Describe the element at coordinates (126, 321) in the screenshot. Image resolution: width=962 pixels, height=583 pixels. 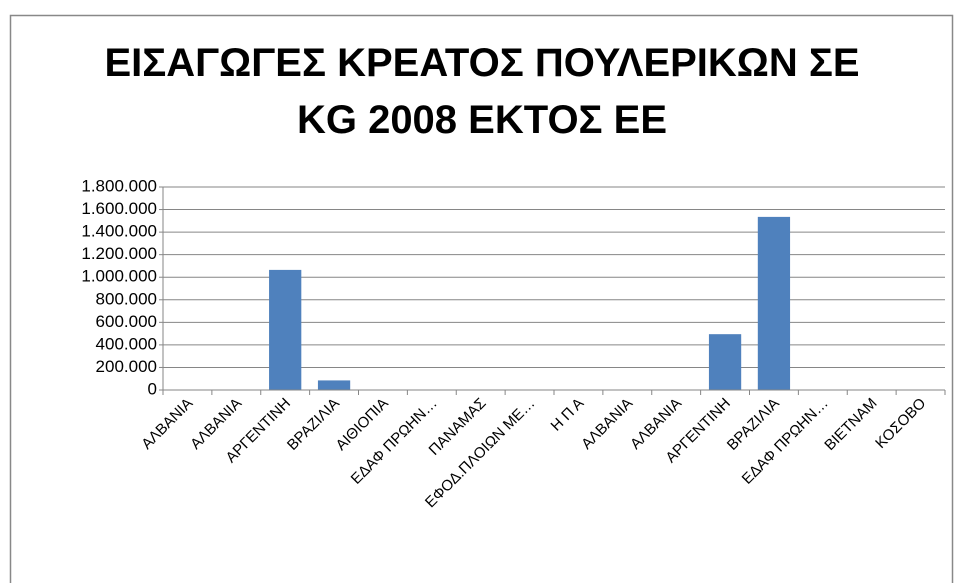
I see `y-tick-label: 600.000` at that location.